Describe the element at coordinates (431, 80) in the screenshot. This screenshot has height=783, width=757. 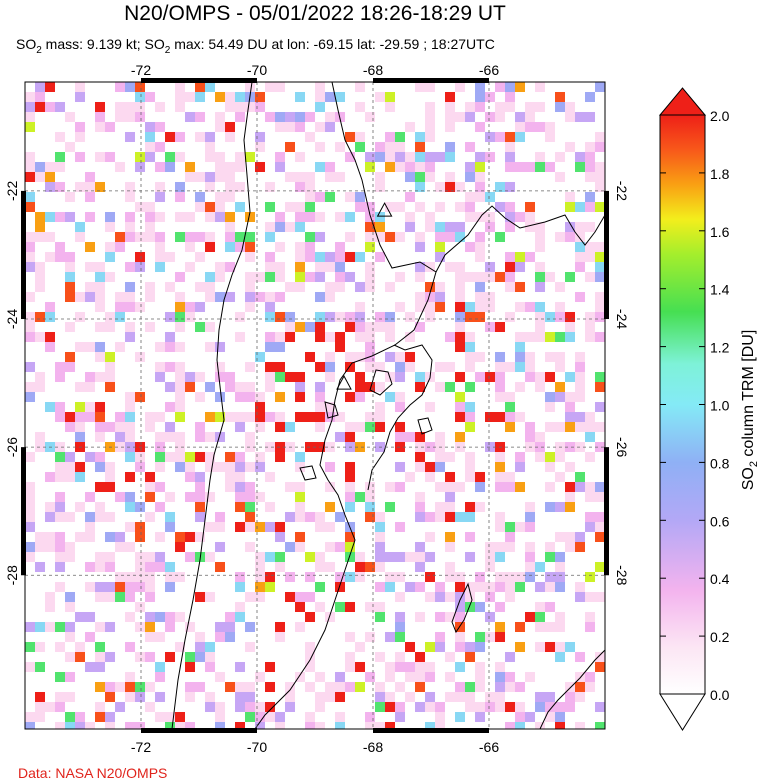
I see `frame-bar` at that location.